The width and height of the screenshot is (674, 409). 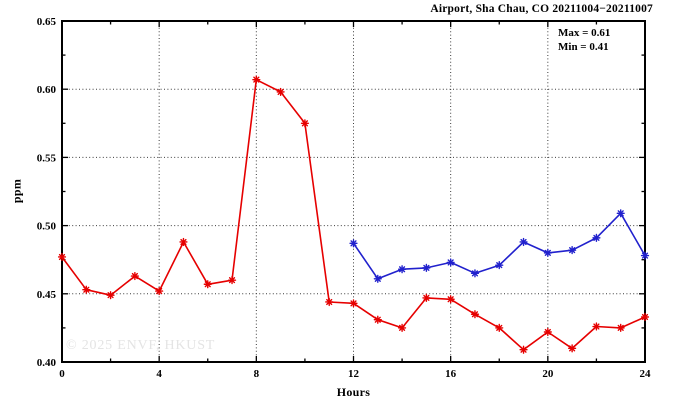 I want to click on series-blue, so click(x=499, y=246).